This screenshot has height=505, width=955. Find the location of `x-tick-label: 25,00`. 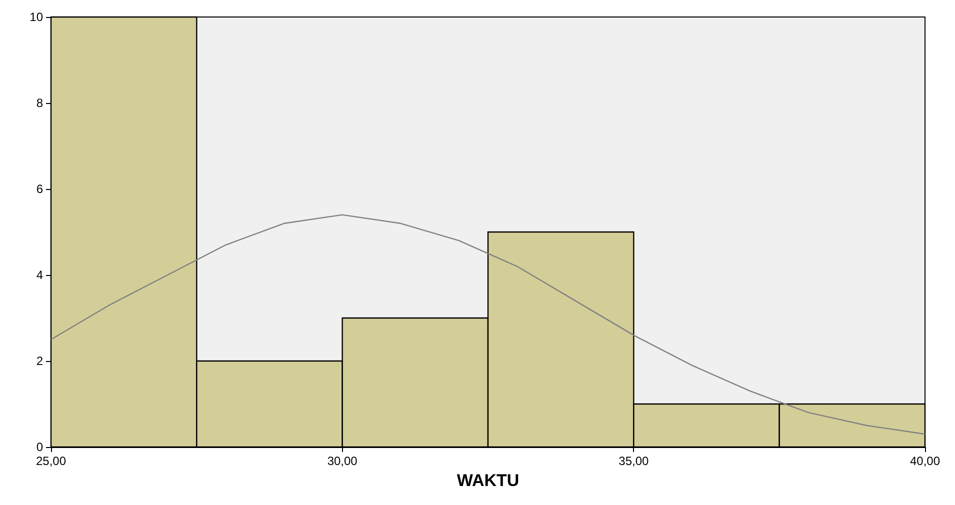

x-tick-label: 25,00 is located at coordinates (51, 461).